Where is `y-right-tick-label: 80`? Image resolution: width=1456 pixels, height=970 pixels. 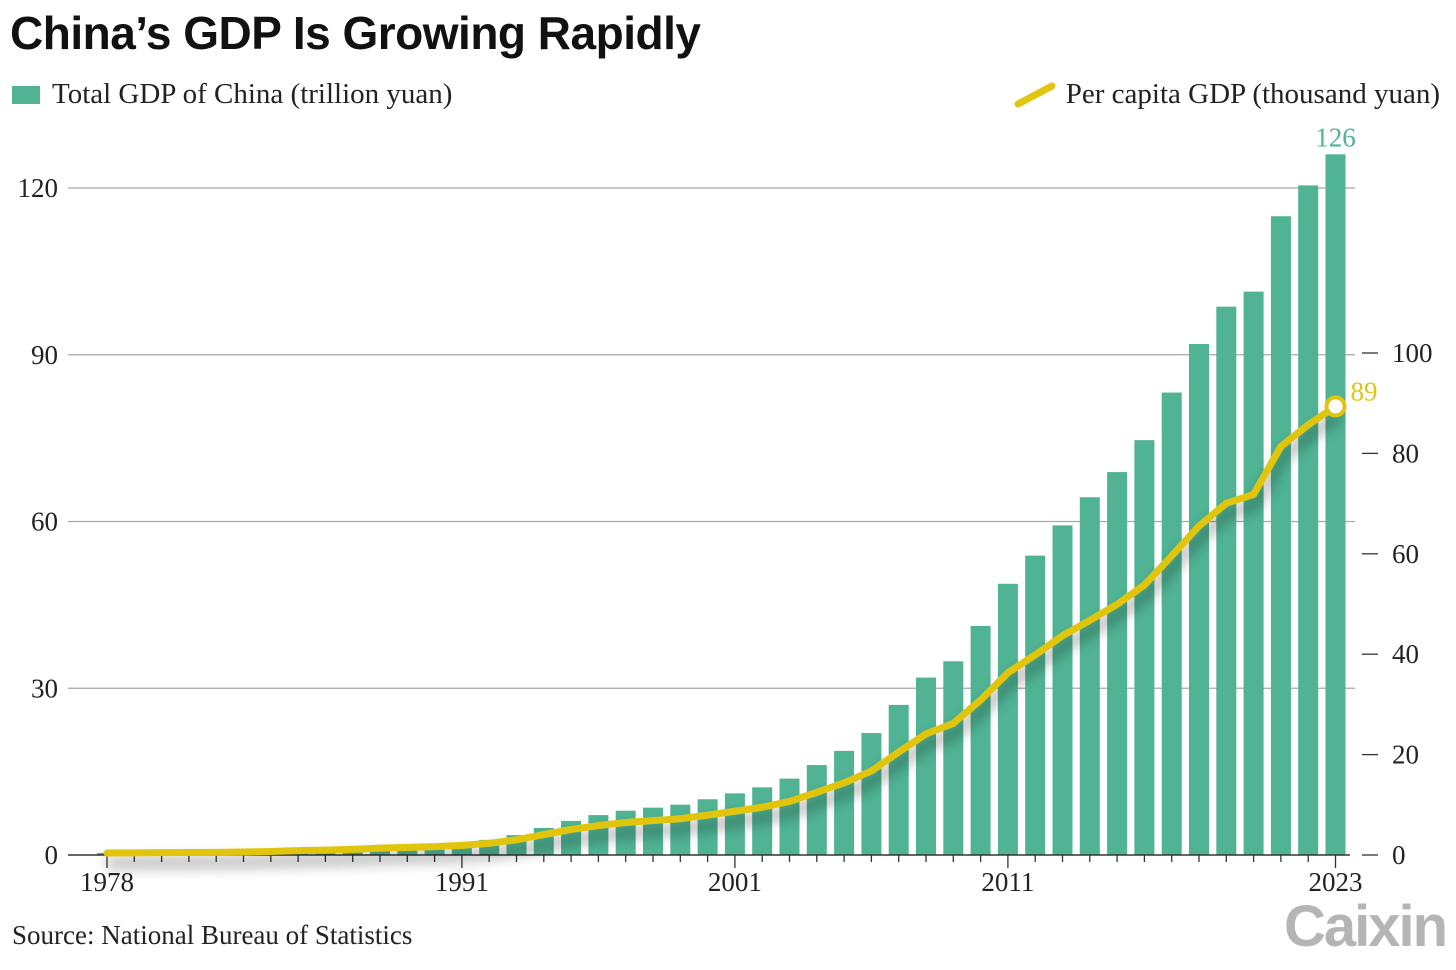
y-right-tick-label: 80 is located at coordinates (1405, 453).